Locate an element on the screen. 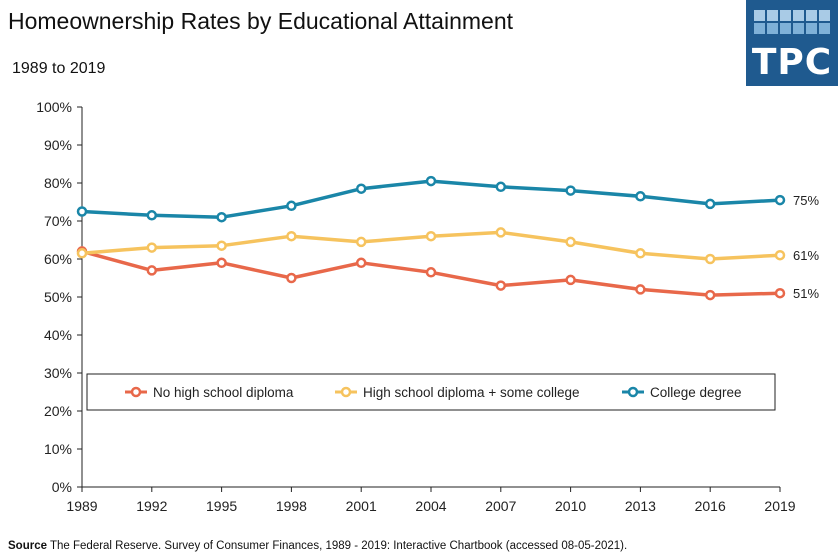  x-tick-label: 2010 is located at coordinates (570, 506).